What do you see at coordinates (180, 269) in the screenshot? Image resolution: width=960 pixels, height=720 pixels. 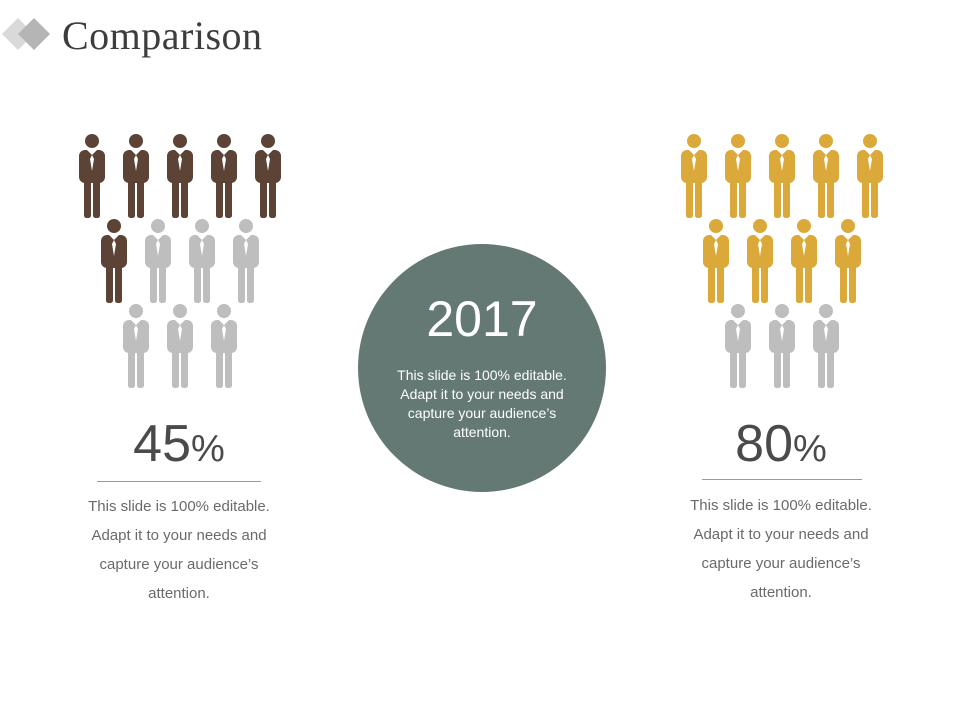 I see `people-group-left` at bounding box center [180, 269].